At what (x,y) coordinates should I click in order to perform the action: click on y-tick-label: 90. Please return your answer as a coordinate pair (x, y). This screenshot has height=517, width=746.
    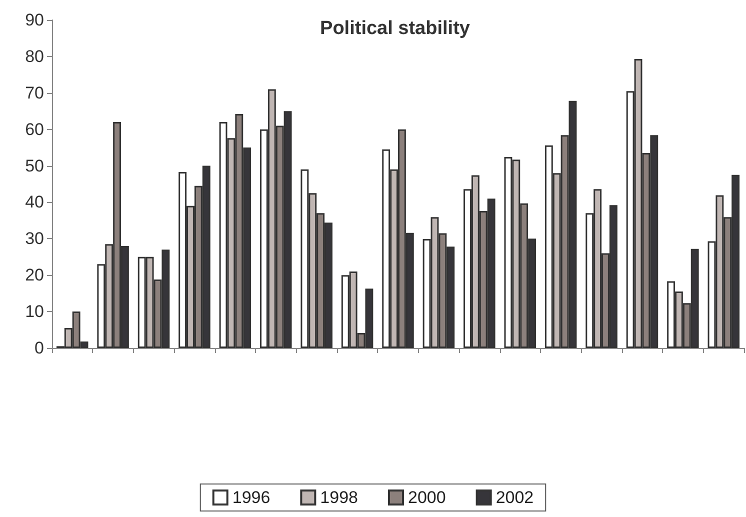
    Looking at the image, I should click on (34, 20).